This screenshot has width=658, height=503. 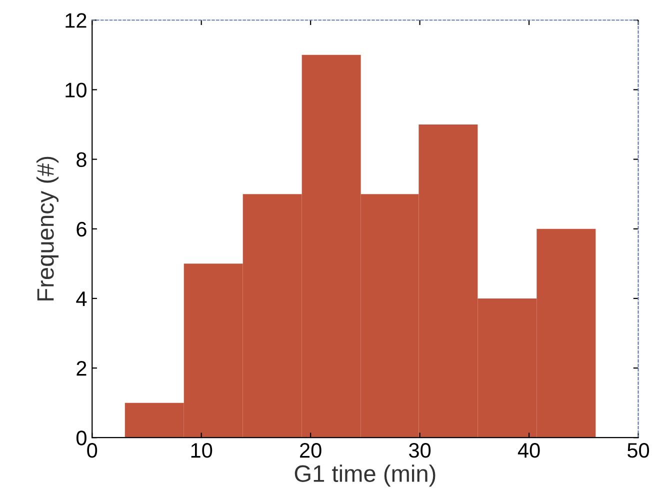 I want to click on x-tick-label: 30, so click(x=420, y=450).